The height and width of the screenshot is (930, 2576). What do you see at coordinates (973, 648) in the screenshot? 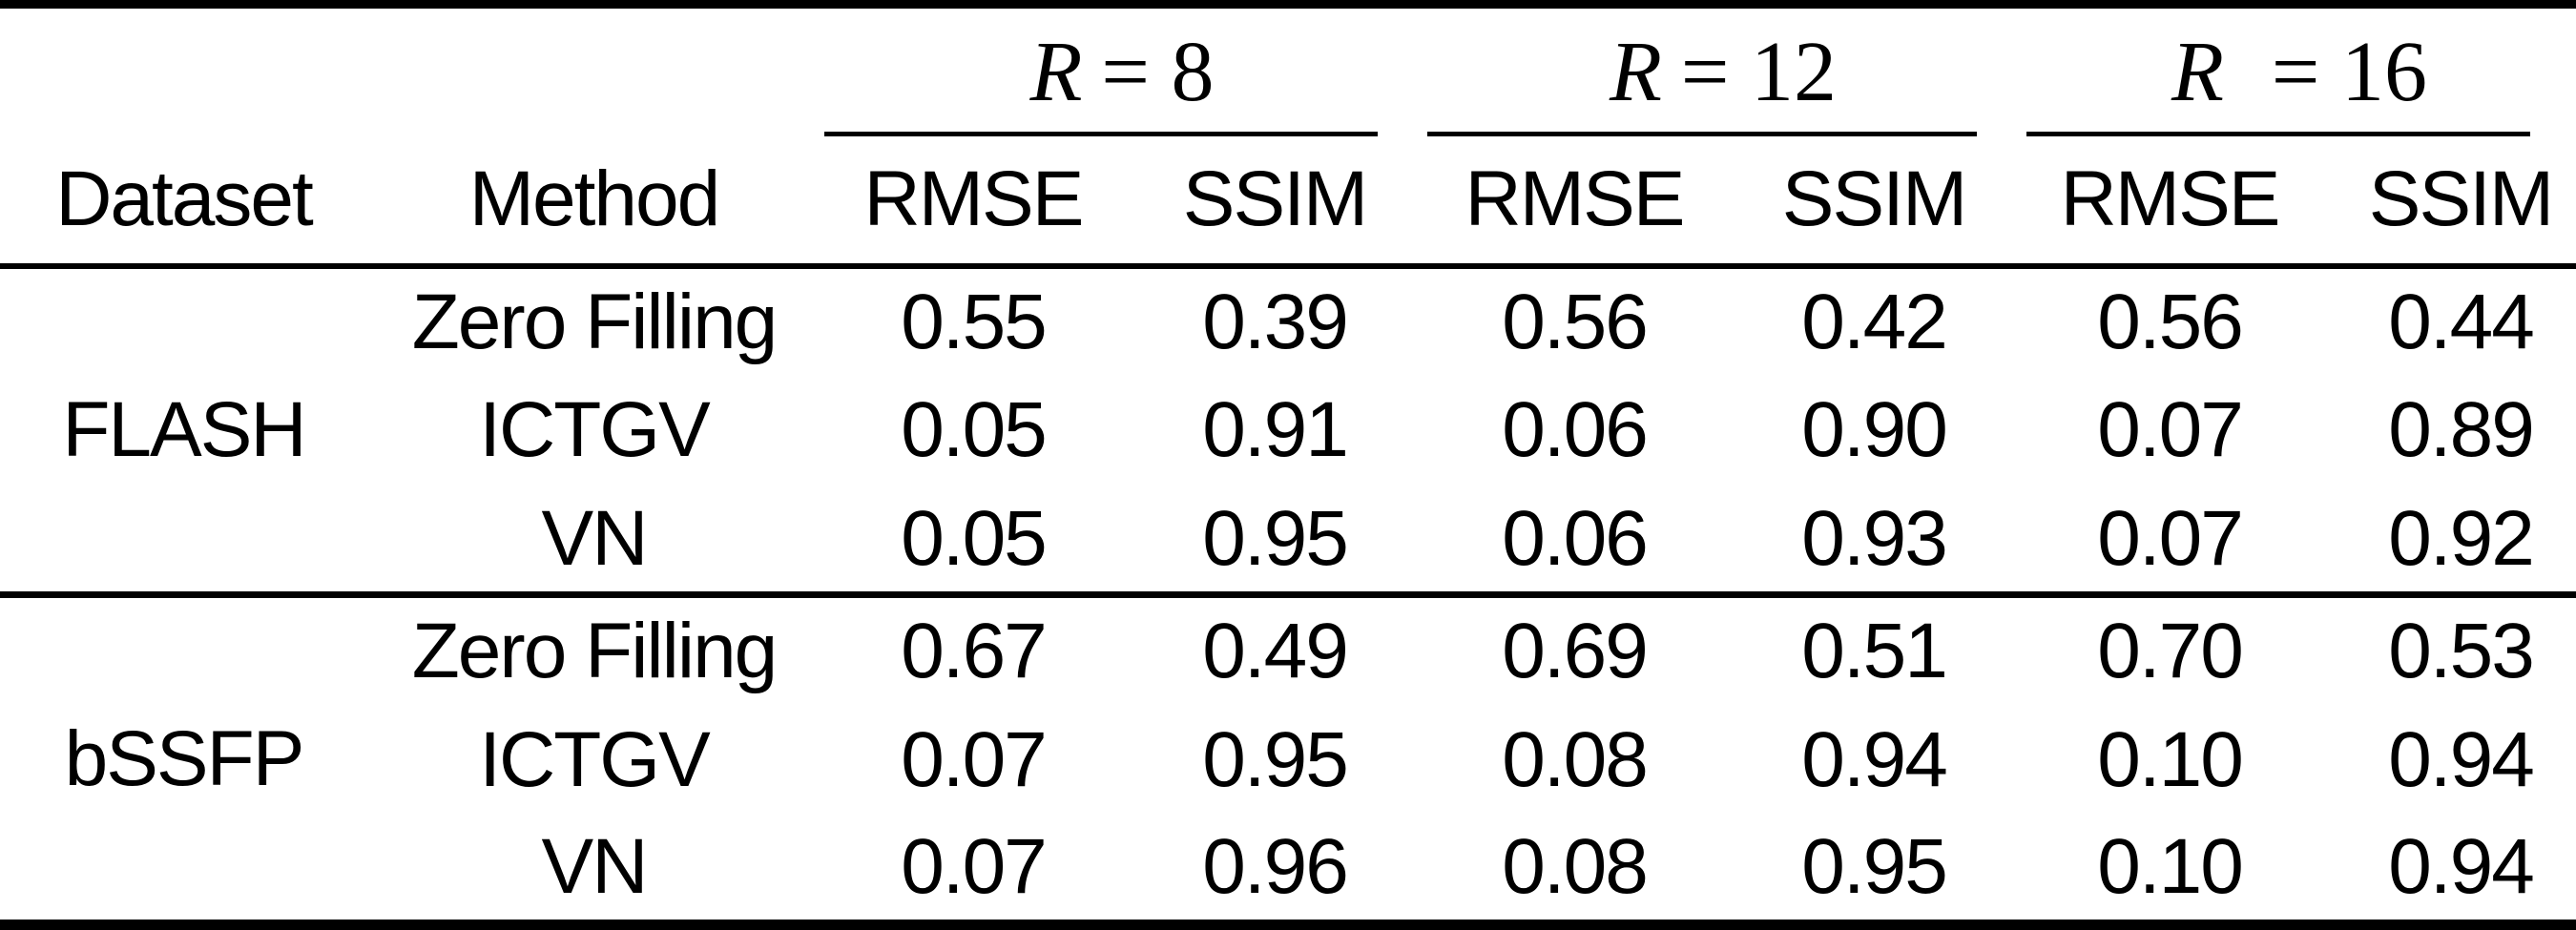
I see `value-cell: 0.67` at bounding box center [973, 648].